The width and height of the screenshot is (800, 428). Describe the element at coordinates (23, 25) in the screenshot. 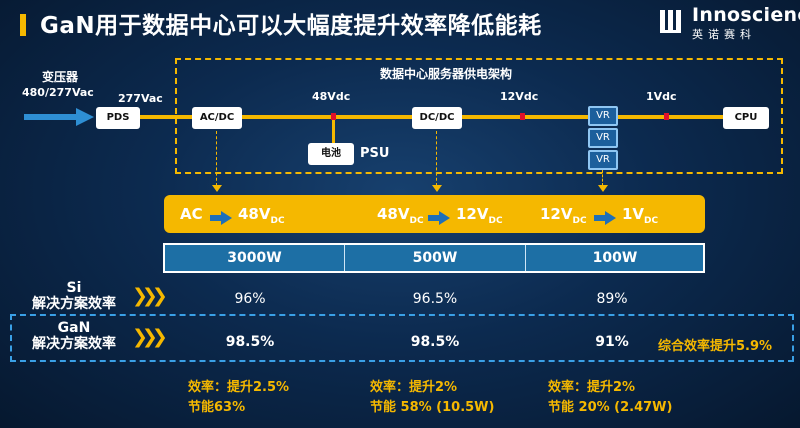

I see `title-accent-bar` at that location.